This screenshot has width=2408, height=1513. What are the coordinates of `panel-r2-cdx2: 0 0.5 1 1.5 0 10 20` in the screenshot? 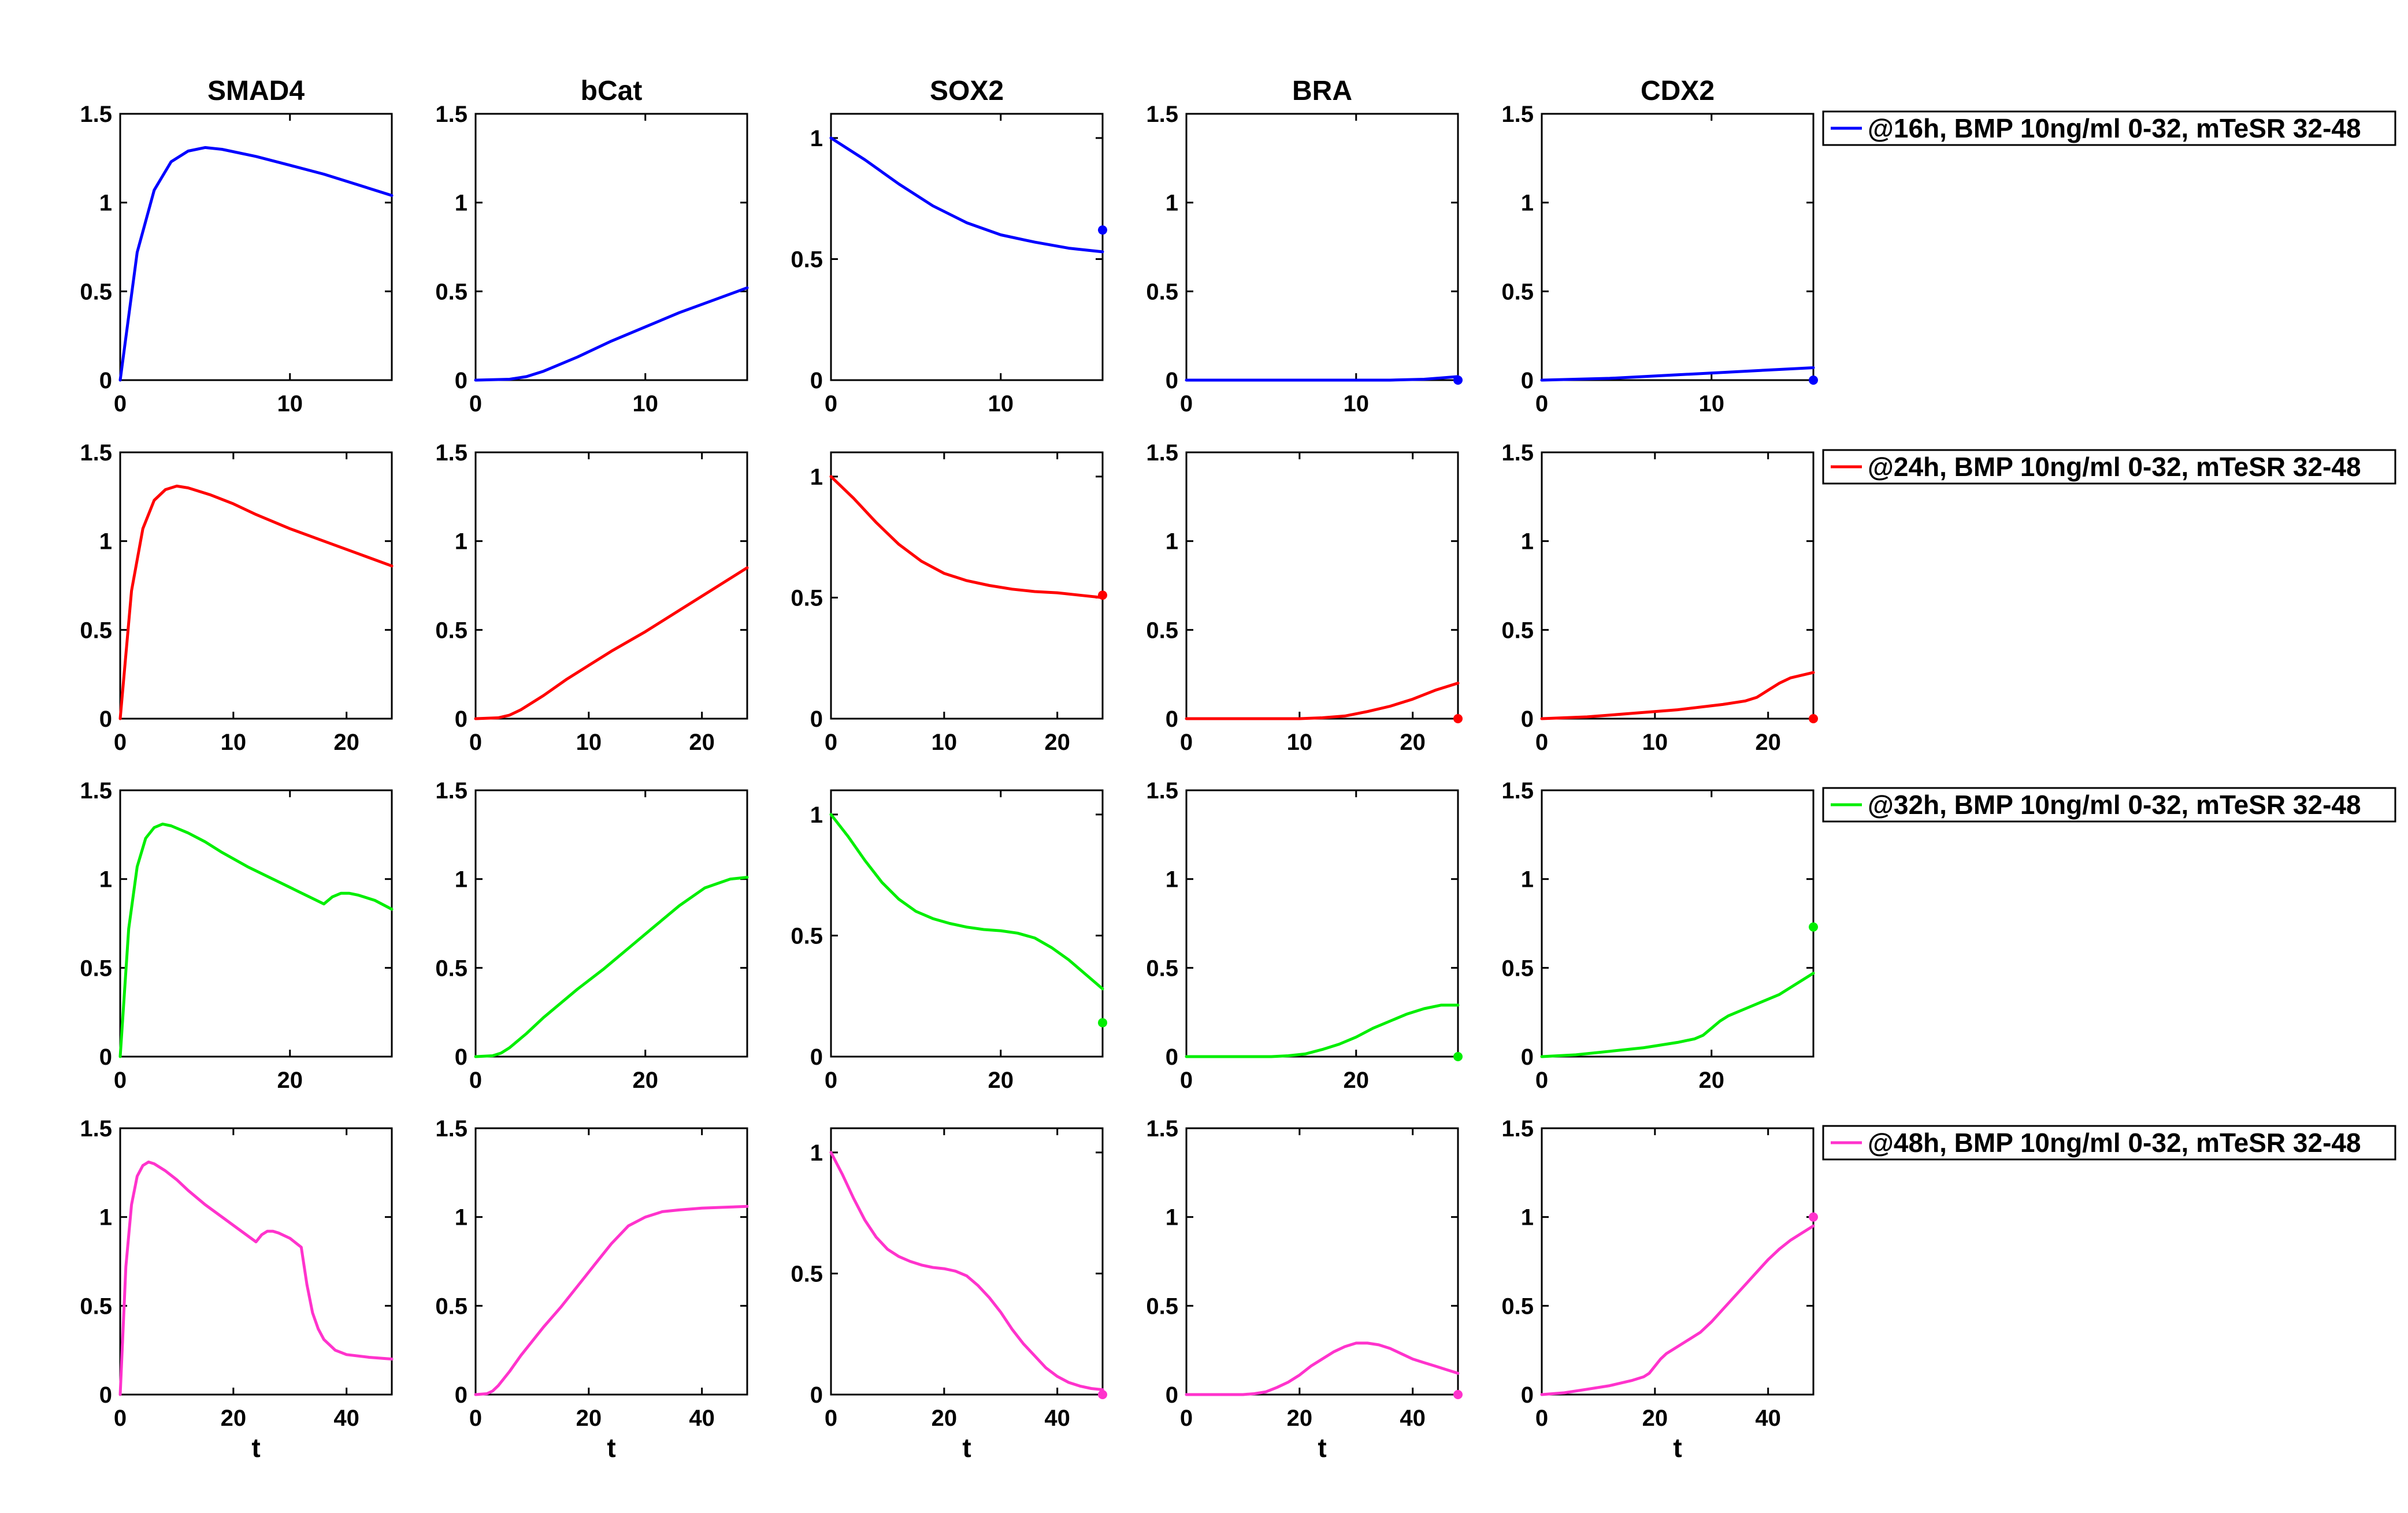 It's located at (1659, 597).